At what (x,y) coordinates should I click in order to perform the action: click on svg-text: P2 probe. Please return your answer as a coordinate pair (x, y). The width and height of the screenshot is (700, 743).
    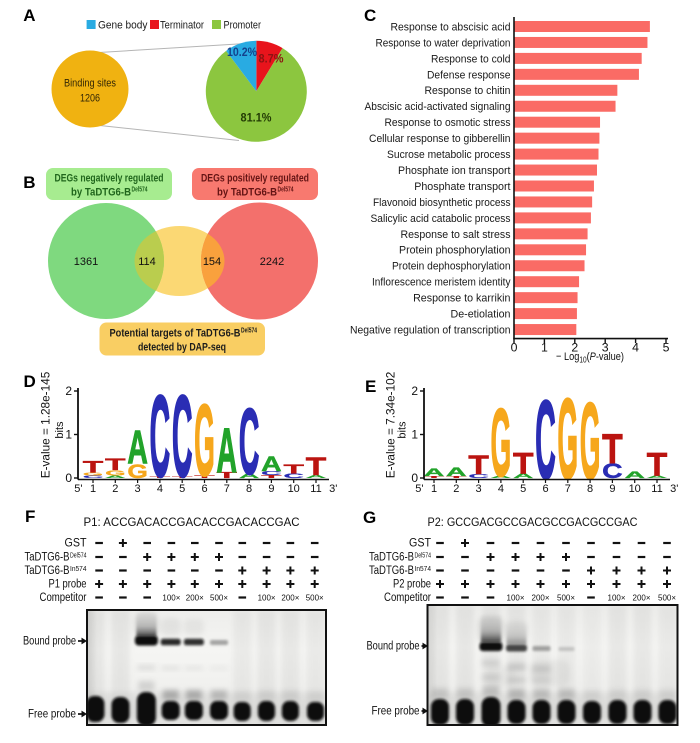
    Looking at the image, I should click on (412, 585).